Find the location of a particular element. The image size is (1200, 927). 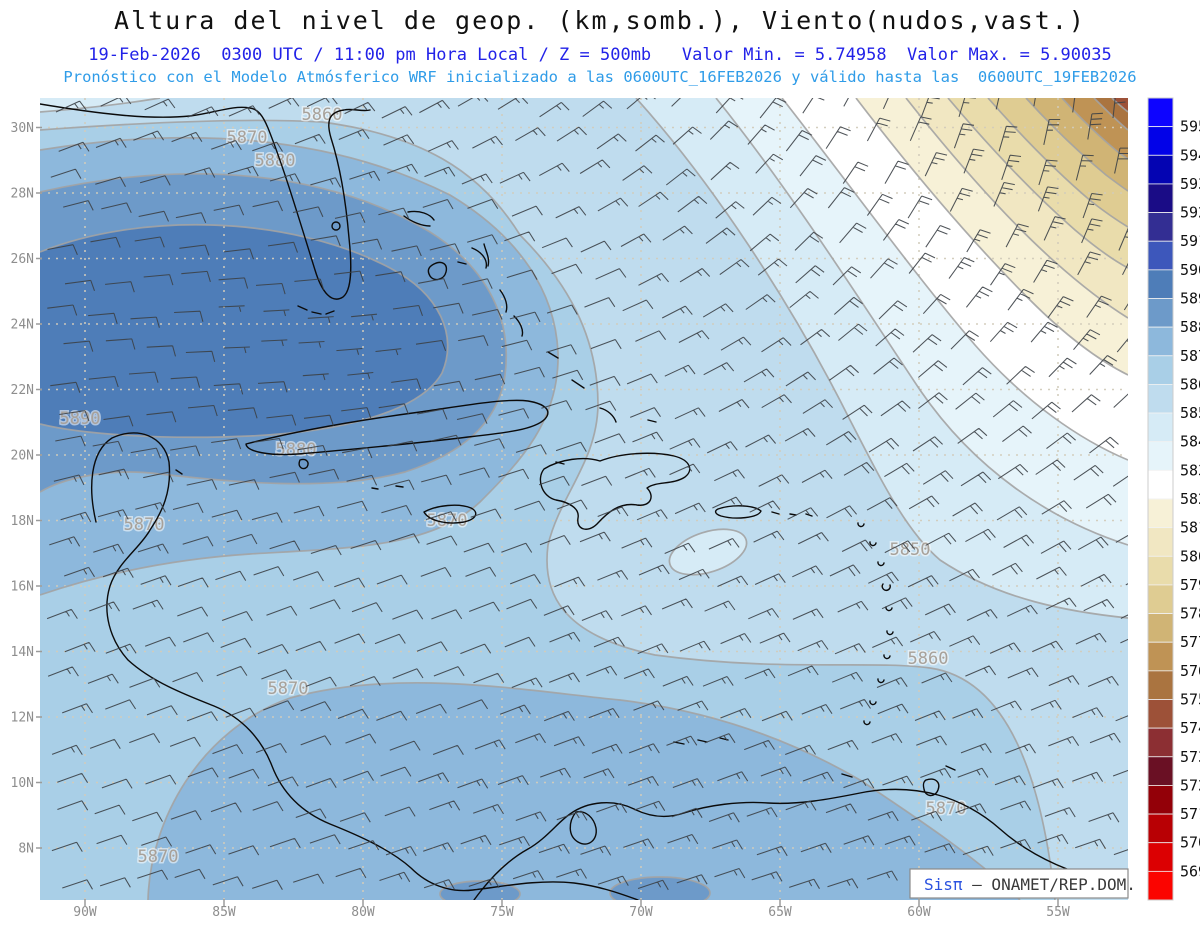

colorbar-label: 5780 is located at coordinates (1190, 614).